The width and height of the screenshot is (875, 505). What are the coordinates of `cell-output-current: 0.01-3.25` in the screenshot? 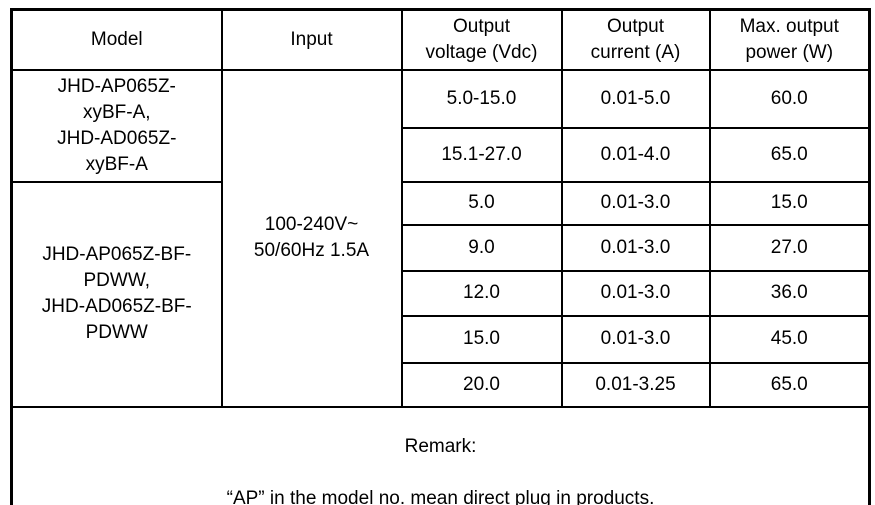 It's located at (635, 384).